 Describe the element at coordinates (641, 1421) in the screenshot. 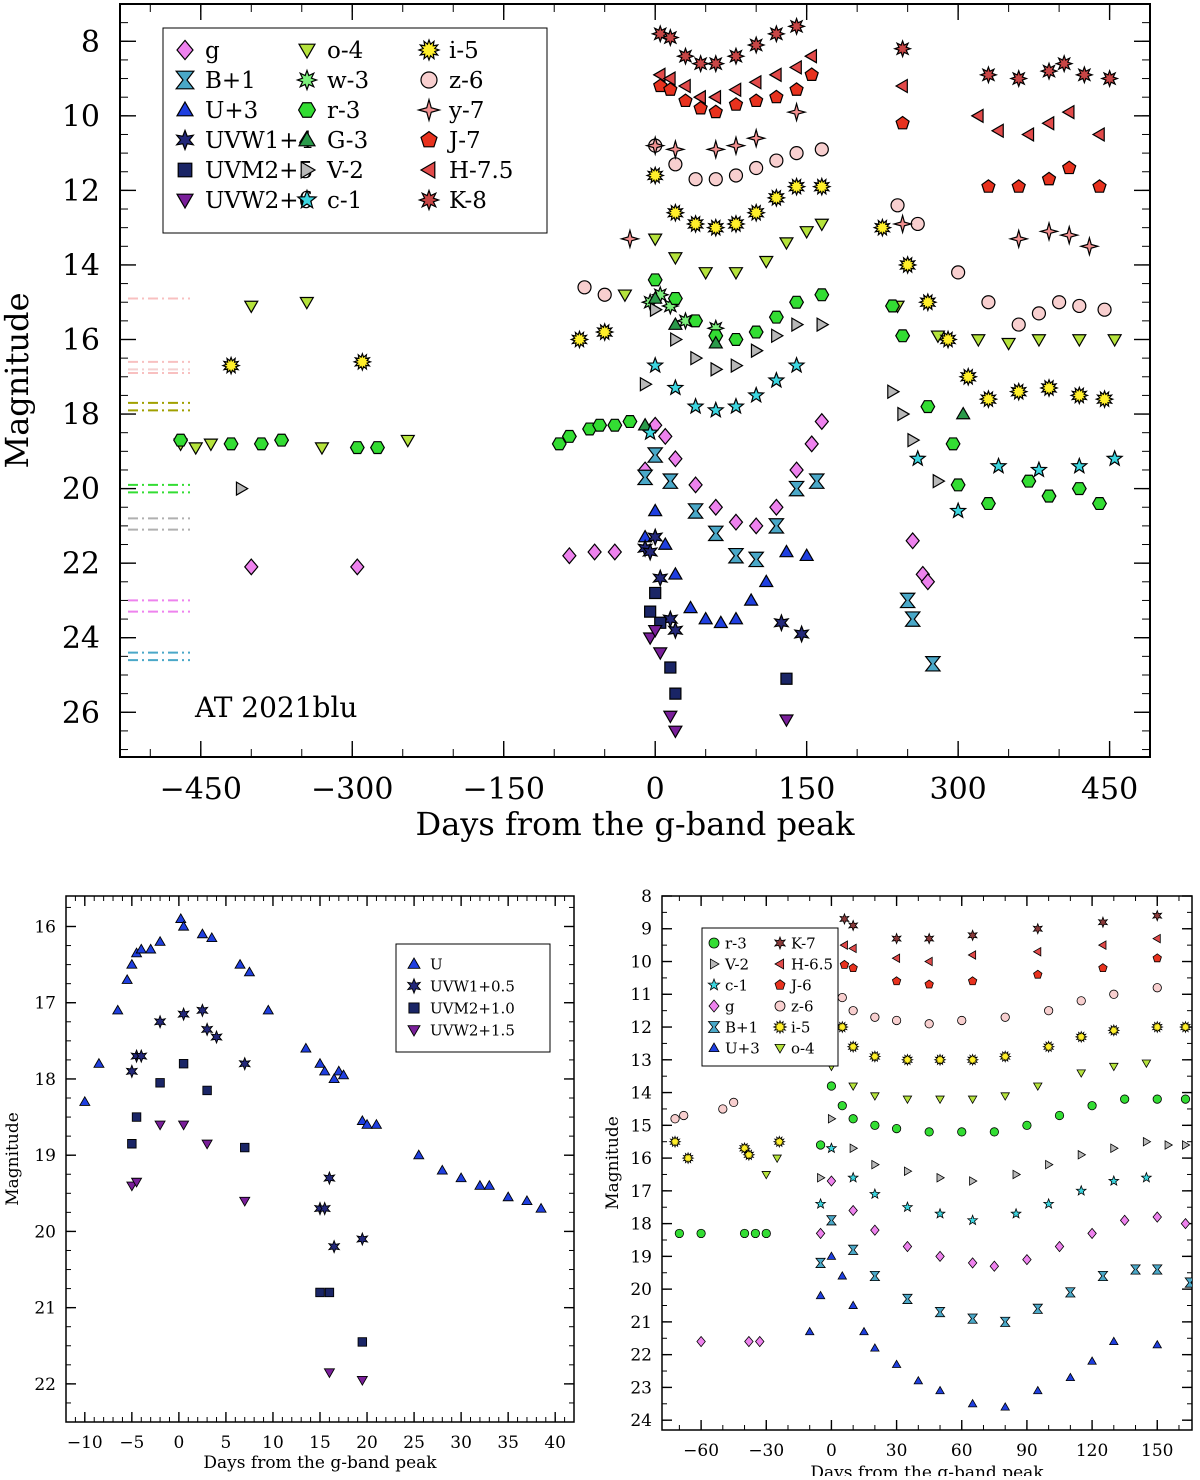

I see `y-tick-label: 24` at that location.